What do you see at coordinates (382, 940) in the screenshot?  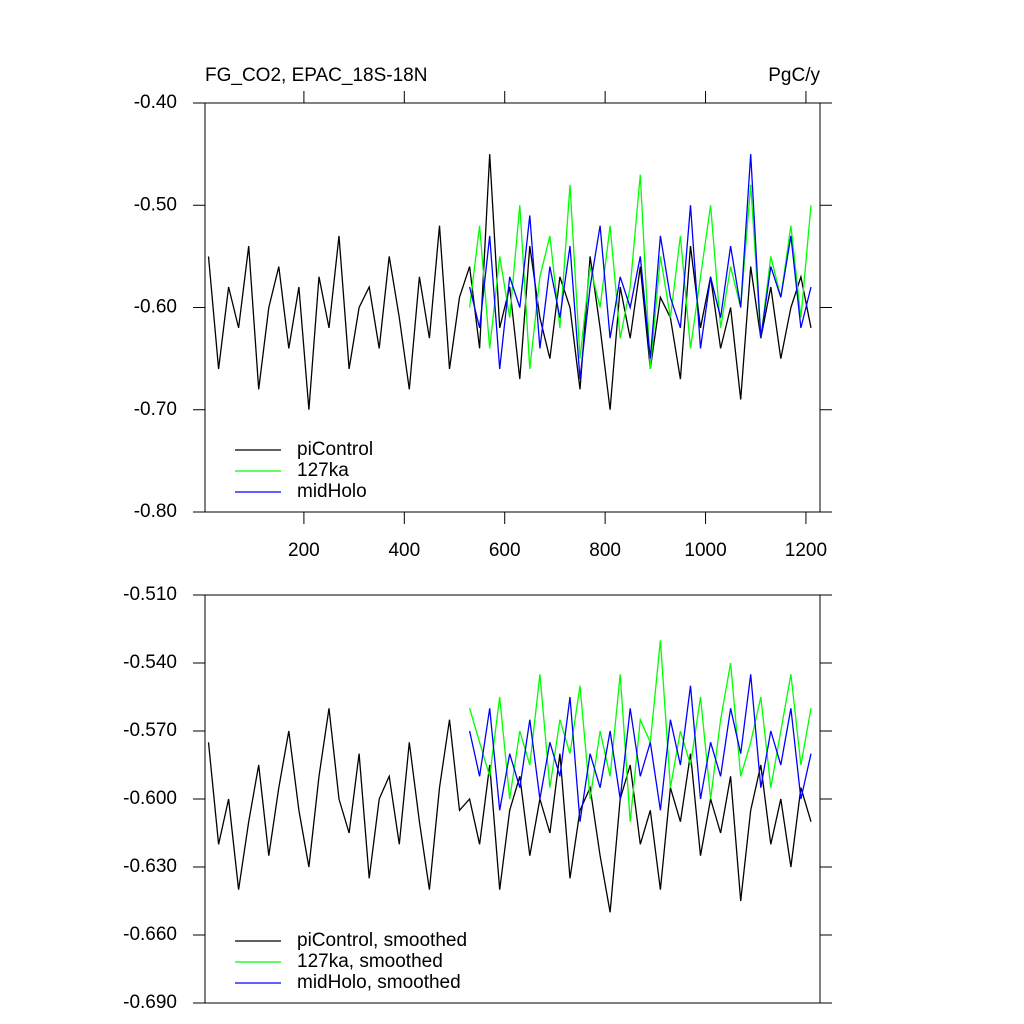 I see `legend-label: piControl, smoothed` at bounding box center [382, 940].